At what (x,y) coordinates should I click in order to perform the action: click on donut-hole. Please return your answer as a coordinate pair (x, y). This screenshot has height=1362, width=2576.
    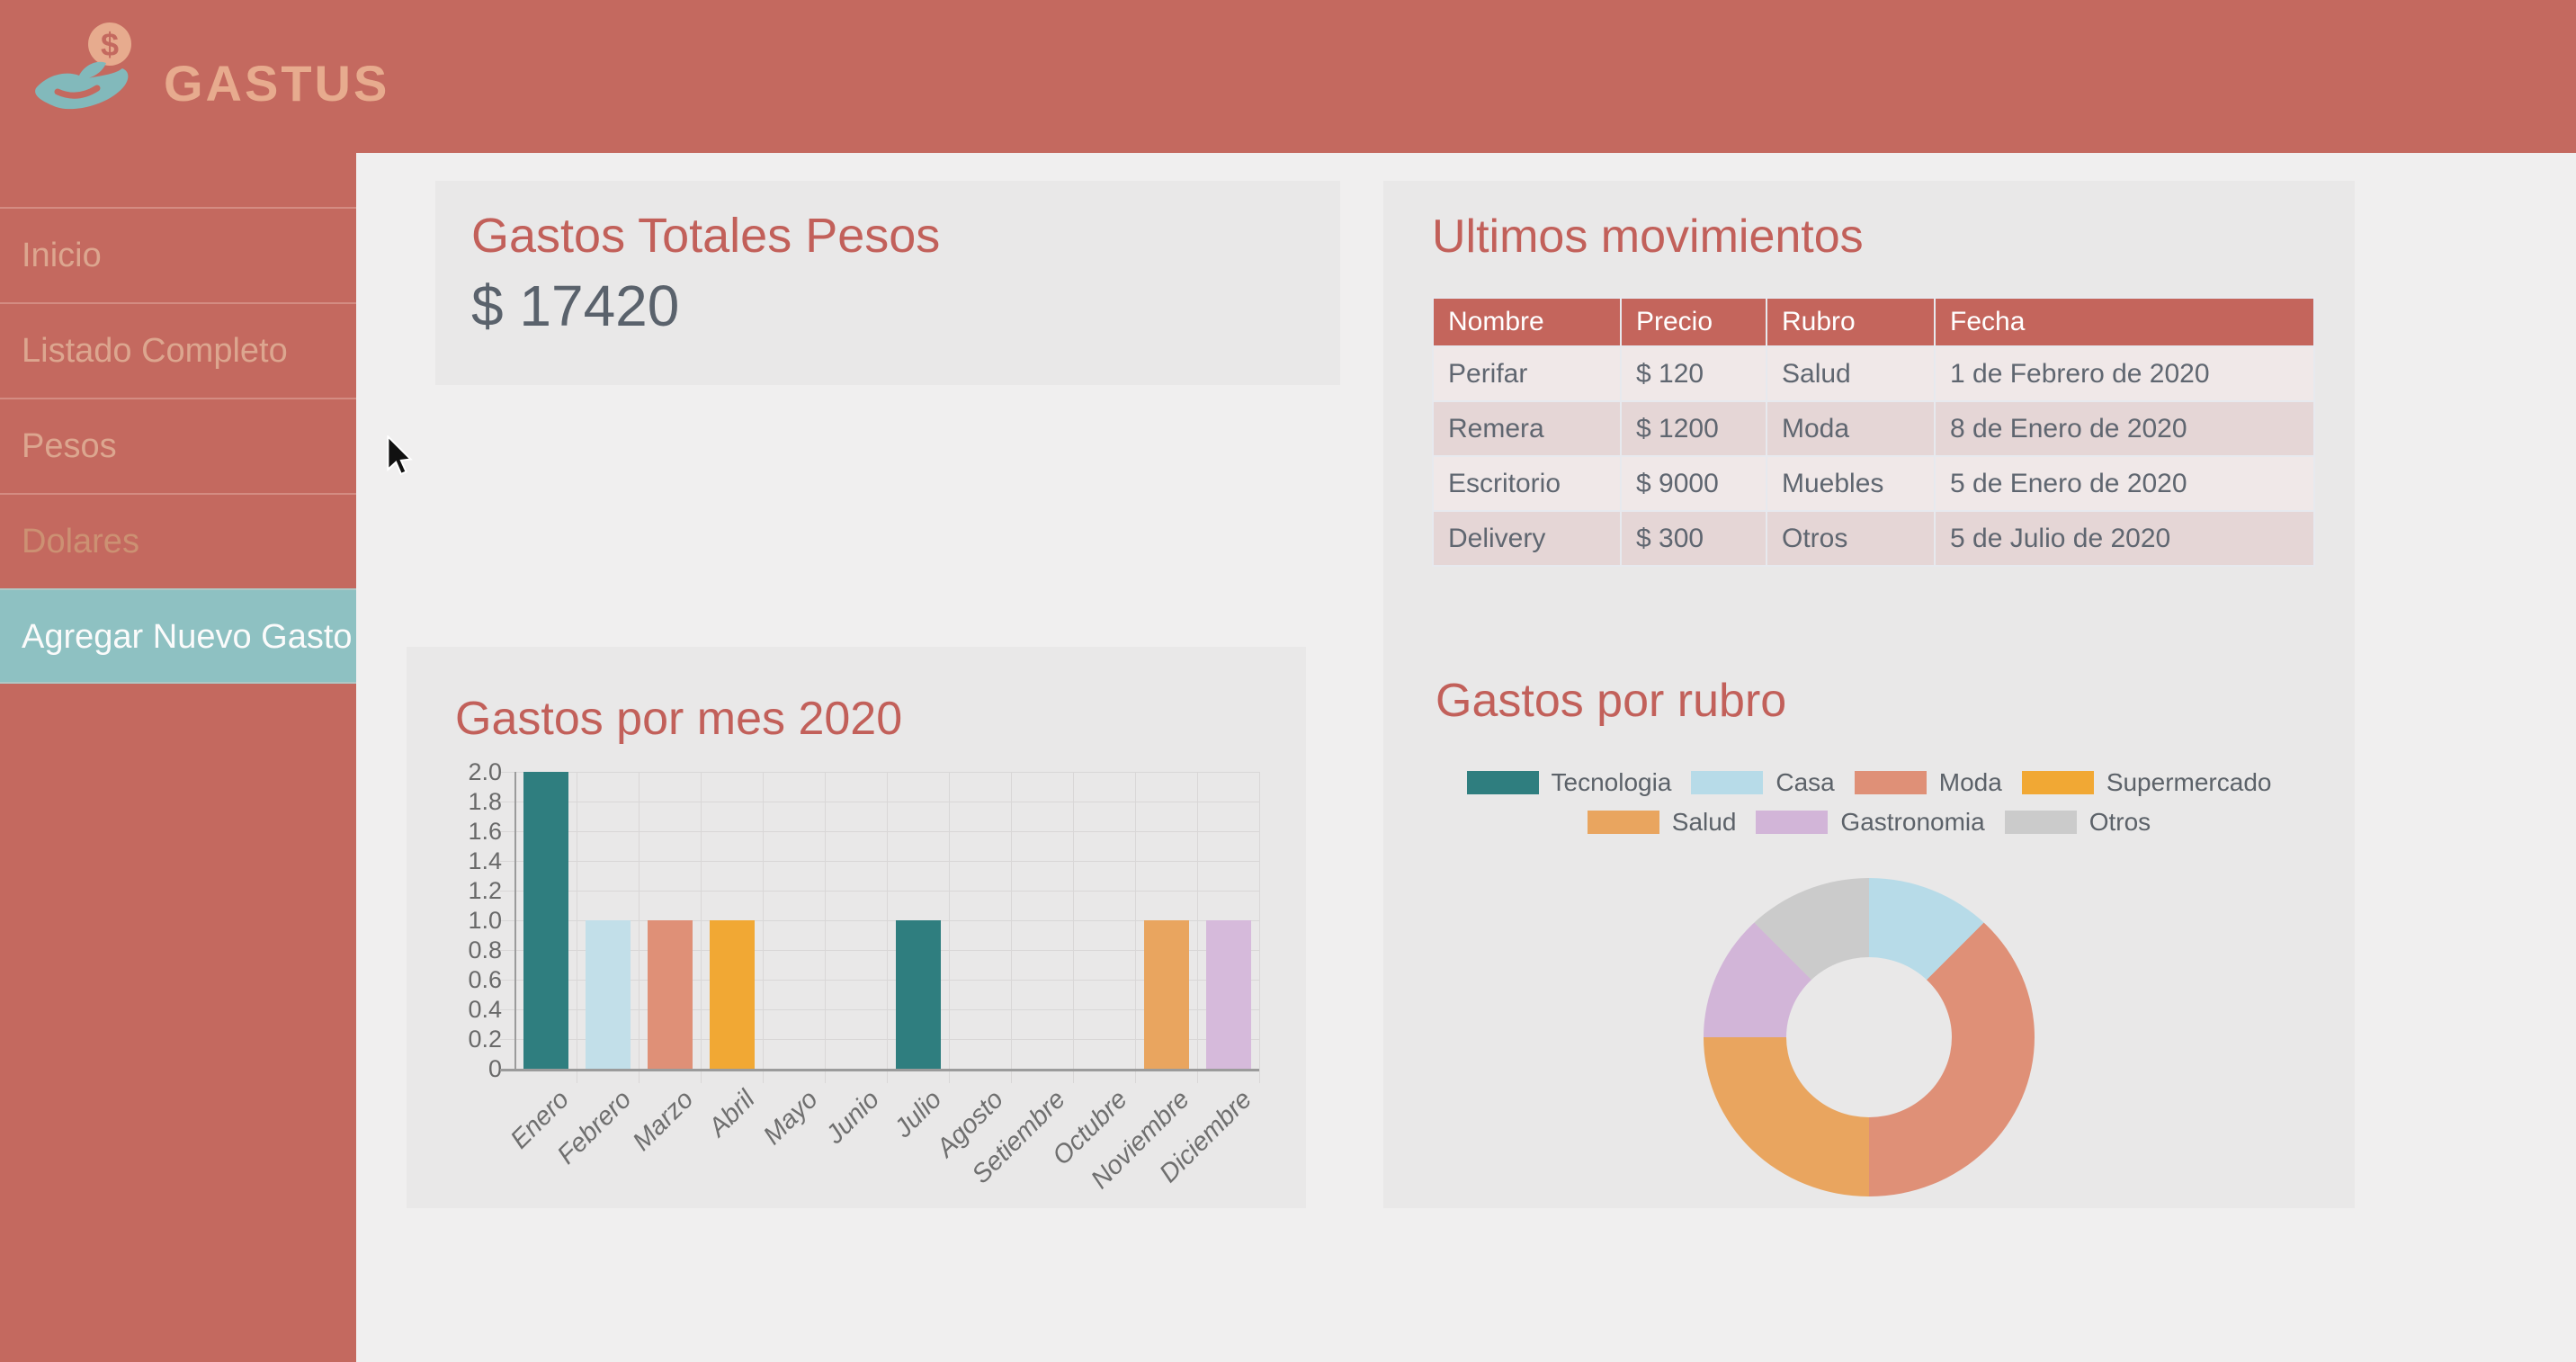
    Looking at the image, I should click on (1869, 1037).